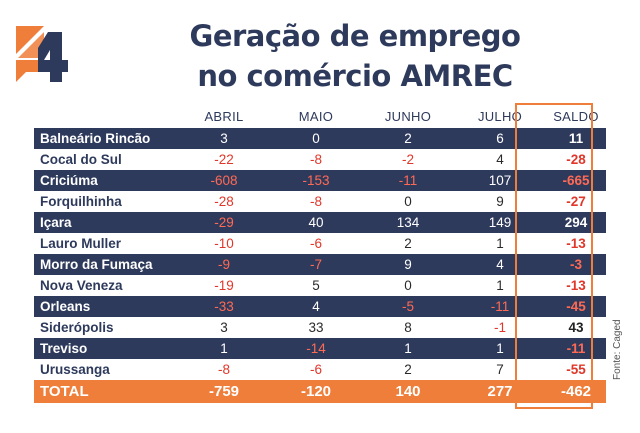 The width and height of the screenshot is (640, 433). What do you see at coordinates (316, 264) in the screenshot?
I see `value-cell: -7` at bounding box center [316, 264].